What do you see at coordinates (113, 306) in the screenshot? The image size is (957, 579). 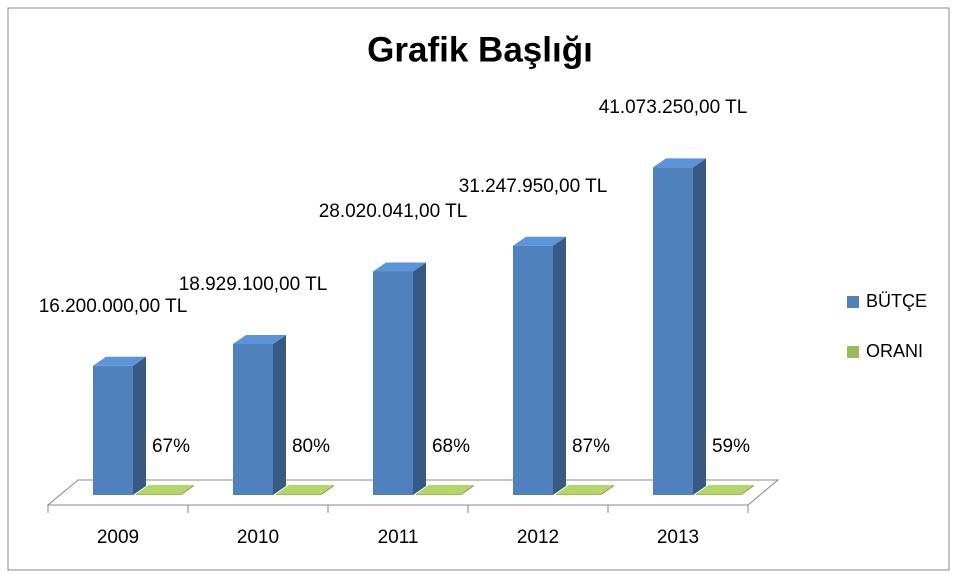 I see `data-label: 16.200.000,00 TL` at bounding box center [113, 306].